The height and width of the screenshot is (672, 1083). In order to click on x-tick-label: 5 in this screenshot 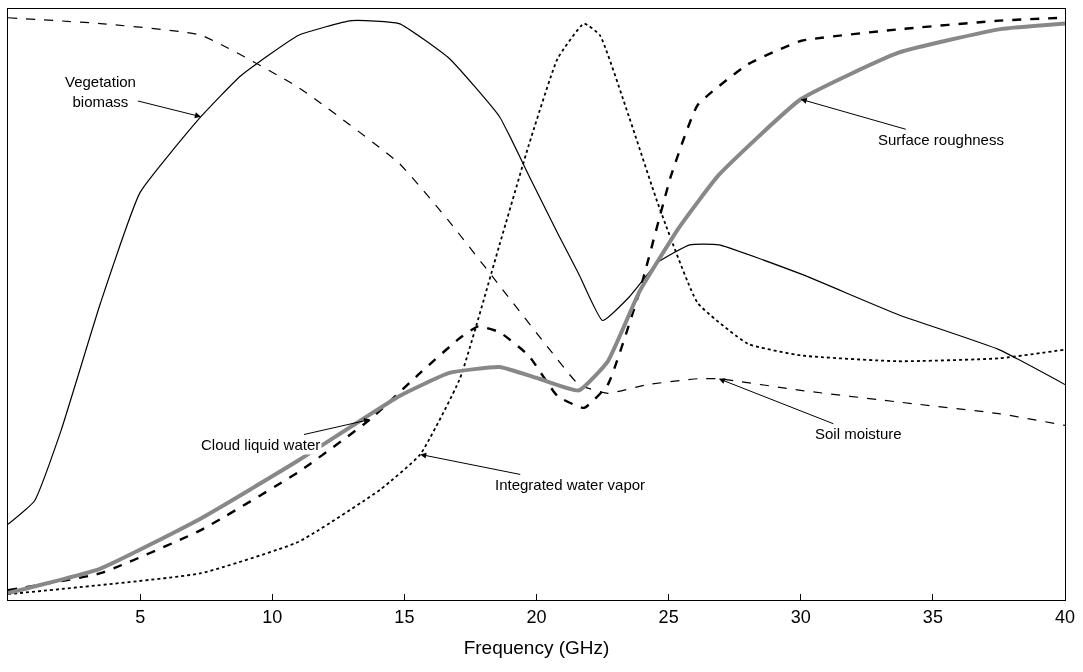, I will do `click(140, 616)`.